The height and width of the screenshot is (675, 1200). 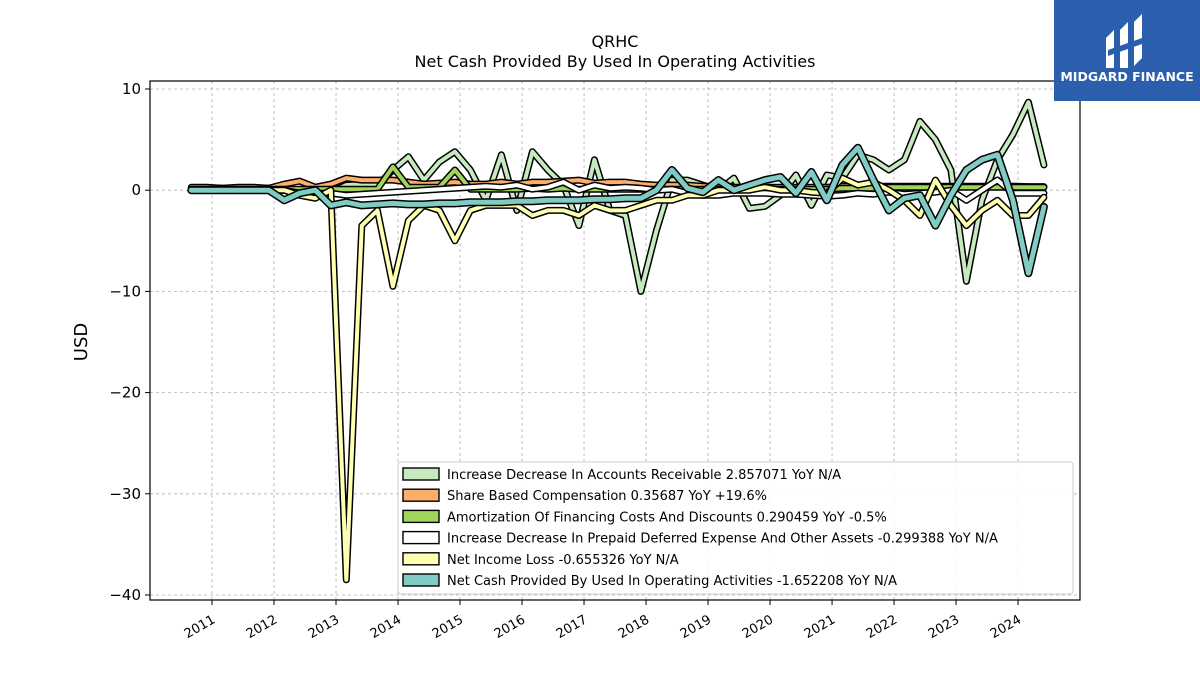 I want to click on y-tick-label: −10, so click(x=125, y=291).